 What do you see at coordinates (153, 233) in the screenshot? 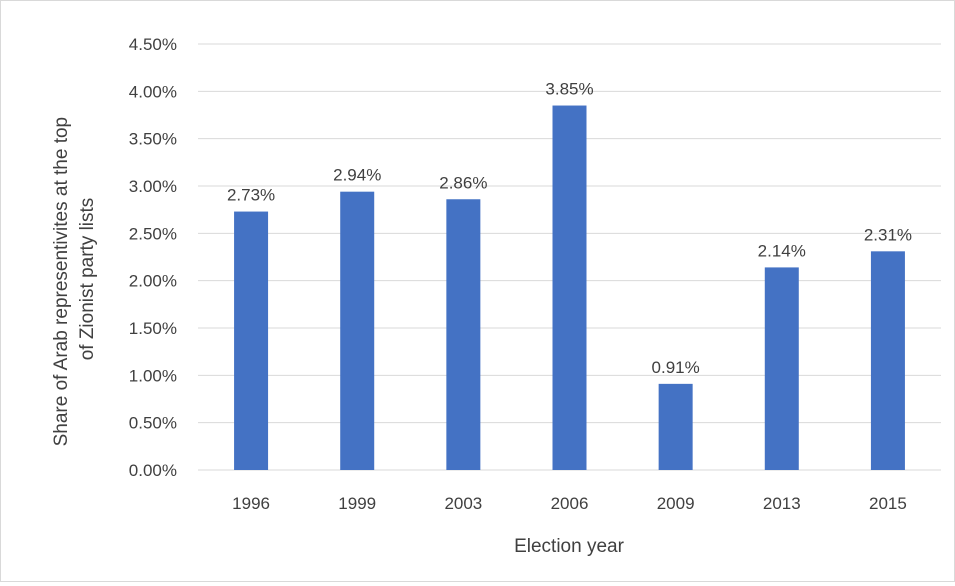
I see `y-tick-label: 2.50%` at bounding box center [153, 233].